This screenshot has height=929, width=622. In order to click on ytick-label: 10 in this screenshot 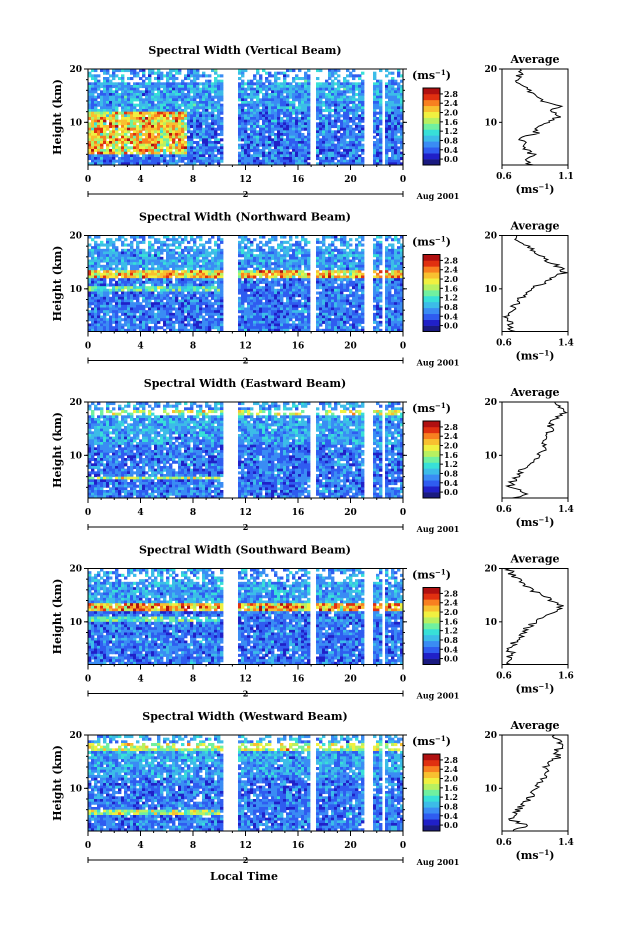, I will do `click(75, 123)`.